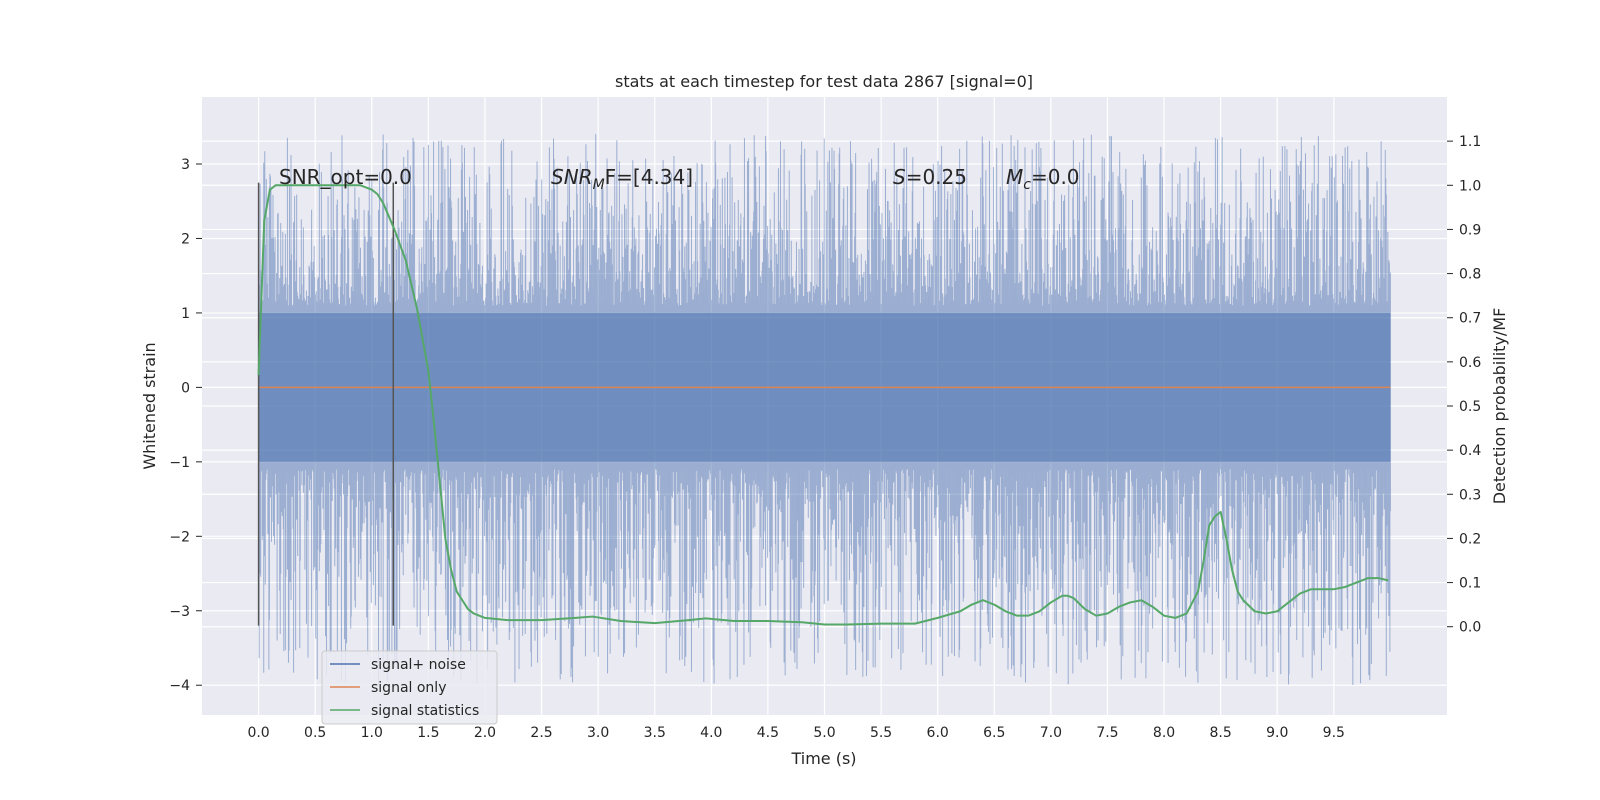 This screenshot has width=1600, height=800. Describe the element at coordinates (179, 686) in the screenshot. I see `y-tick-label: −4` at that location.